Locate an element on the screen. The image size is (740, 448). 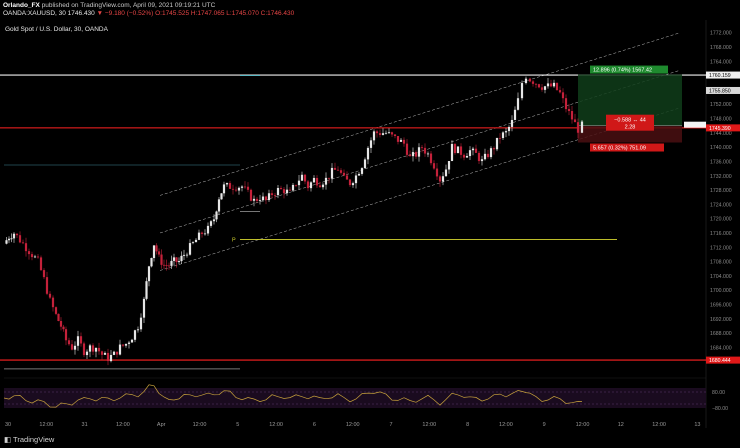
x-tick-label: 8 is located at coordinates (467, 425).